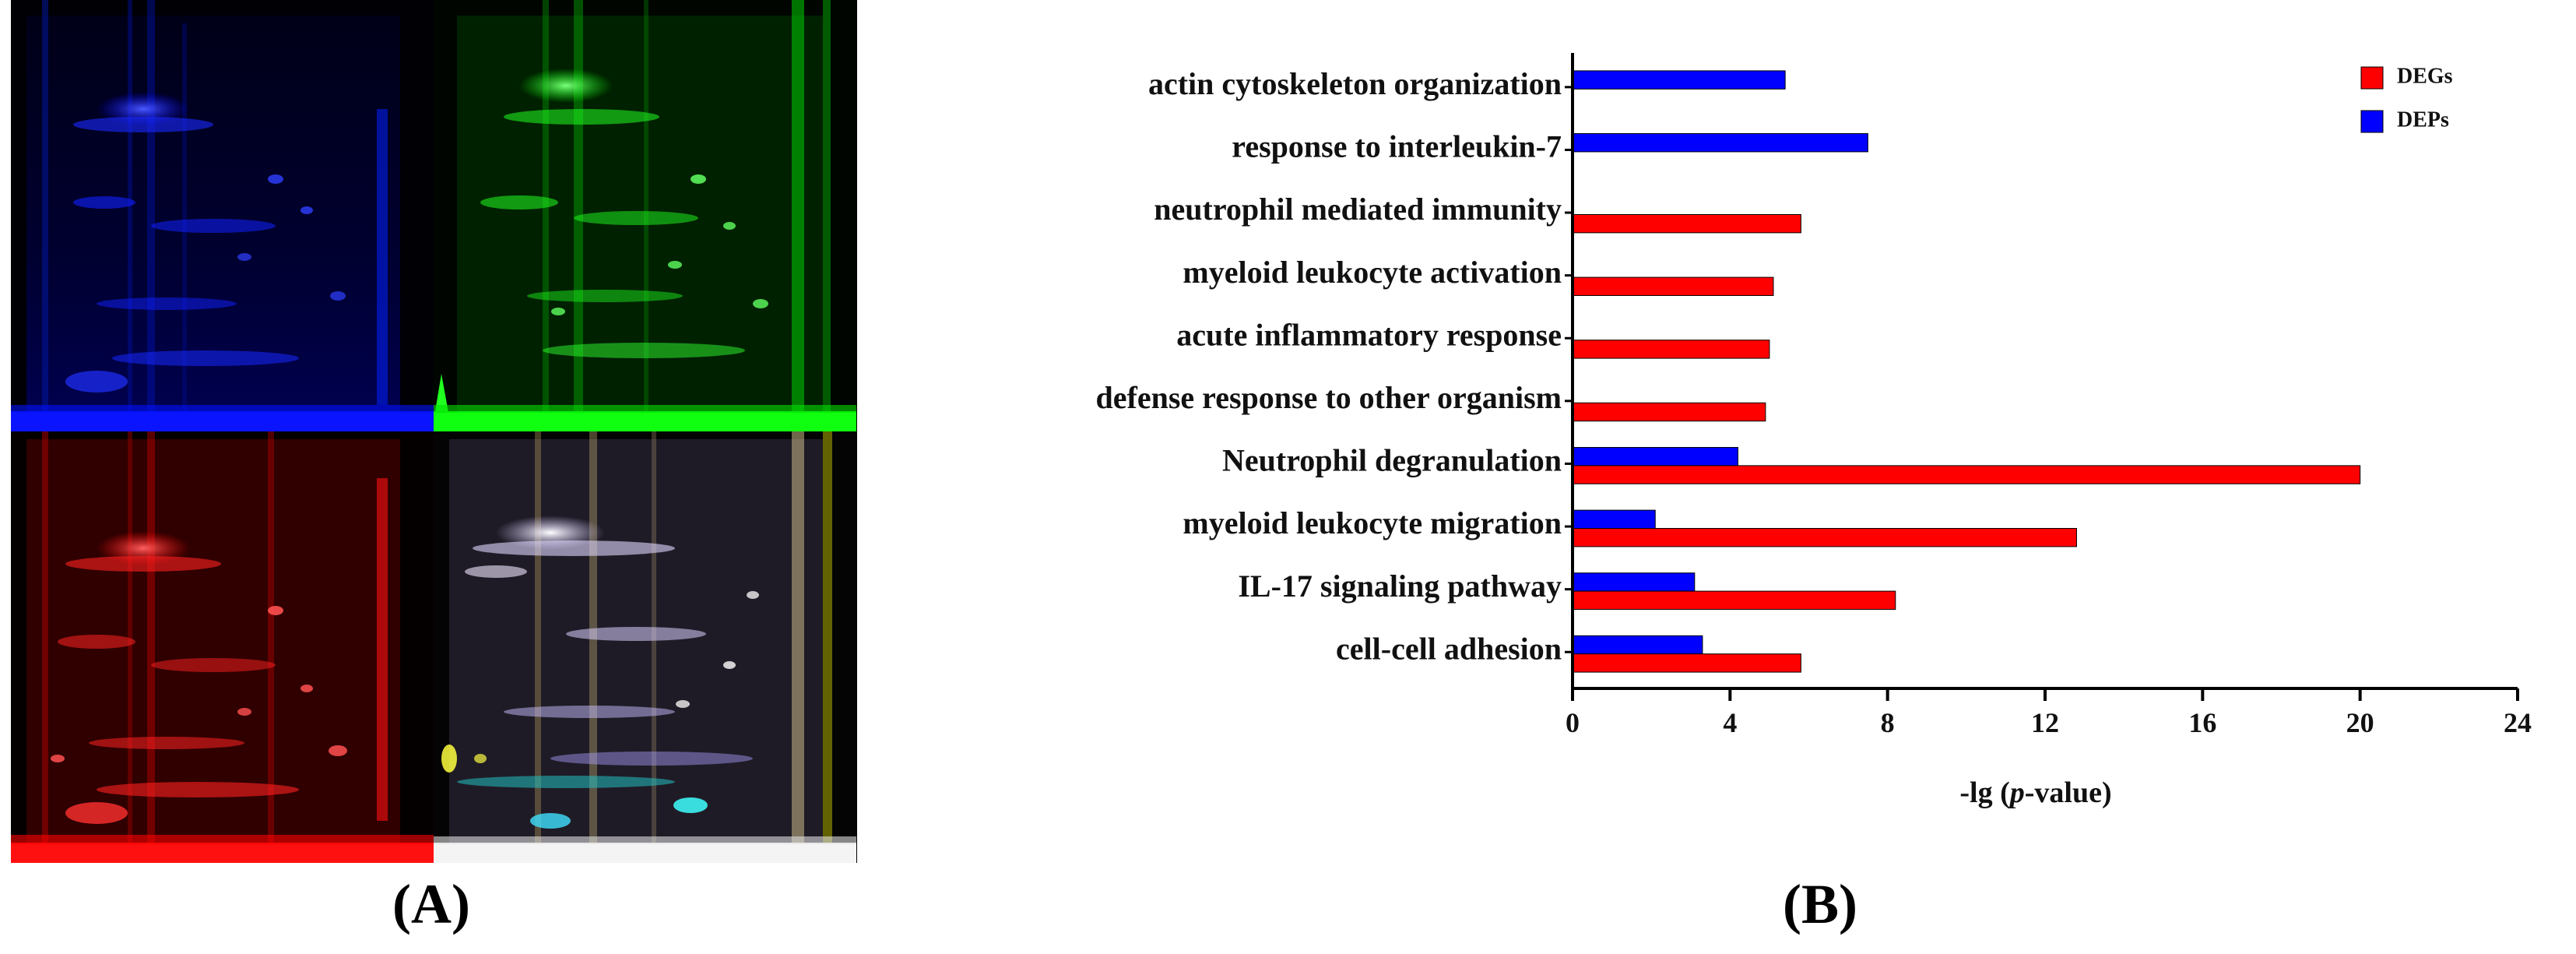 The image size is (2576, 954). What do you see at coordinates (1373, 522) in the screenshot?
I see `category-label: myeloid leukocyte migration` at bounding box center [1373, 522].